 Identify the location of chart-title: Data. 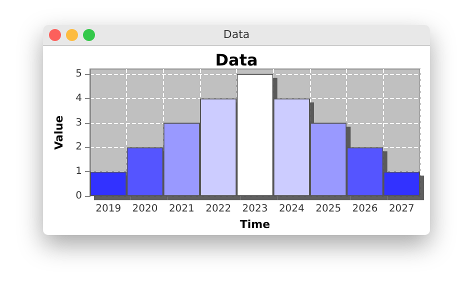
(236, 60).